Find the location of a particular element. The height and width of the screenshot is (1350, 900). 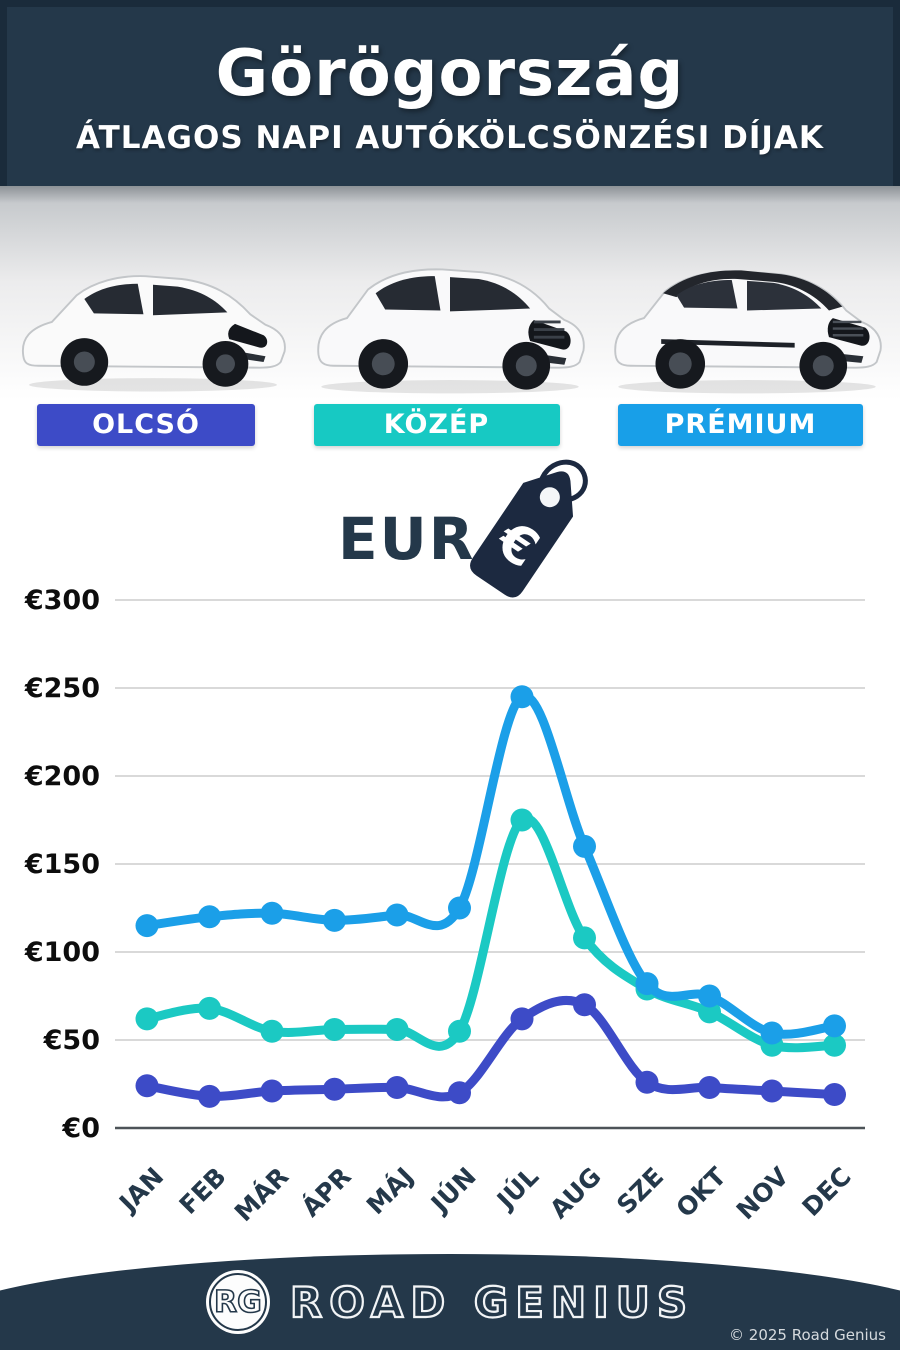

footer: RG ROAD GENIUS is located at coordinates (450, 1302).